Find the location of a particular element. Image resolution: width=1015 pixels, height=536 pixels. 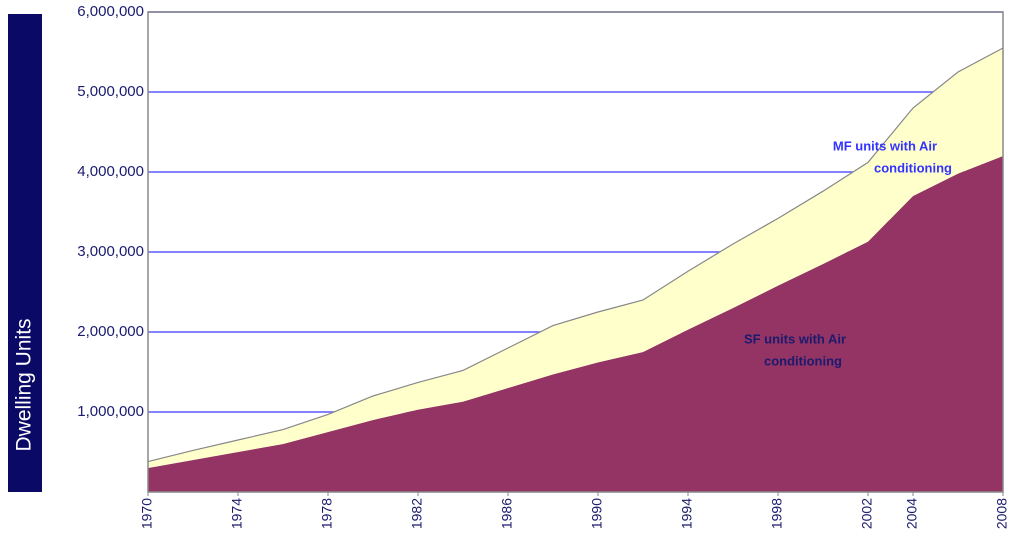

y-axis-label: Dwelling Units is located at coordinates (24, 384).